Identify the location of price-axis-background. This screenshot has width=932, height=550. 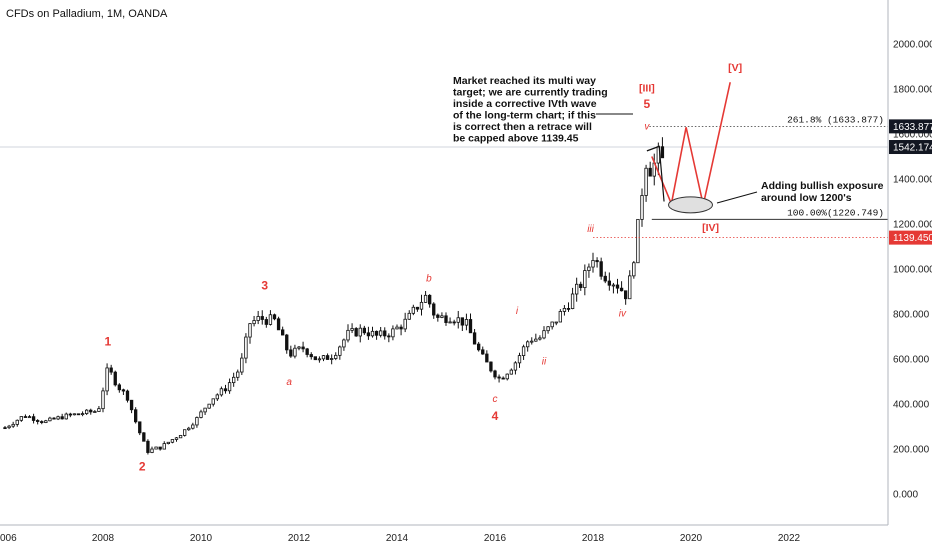
(910, 262).